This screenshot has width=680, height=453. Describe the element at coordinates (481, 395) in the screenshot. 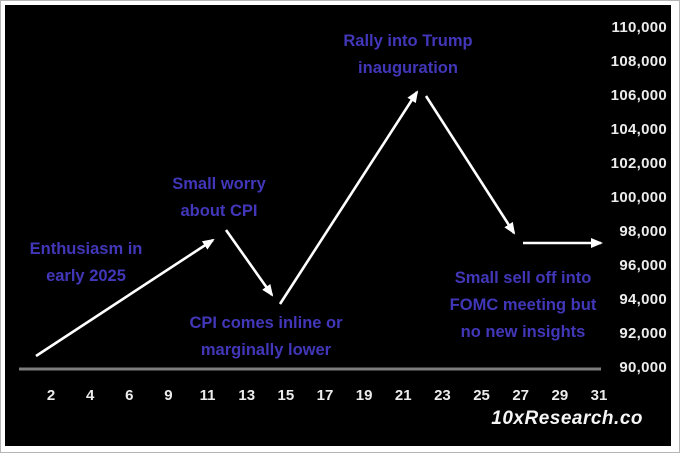

I see `x-tick-label: 25` at that location.